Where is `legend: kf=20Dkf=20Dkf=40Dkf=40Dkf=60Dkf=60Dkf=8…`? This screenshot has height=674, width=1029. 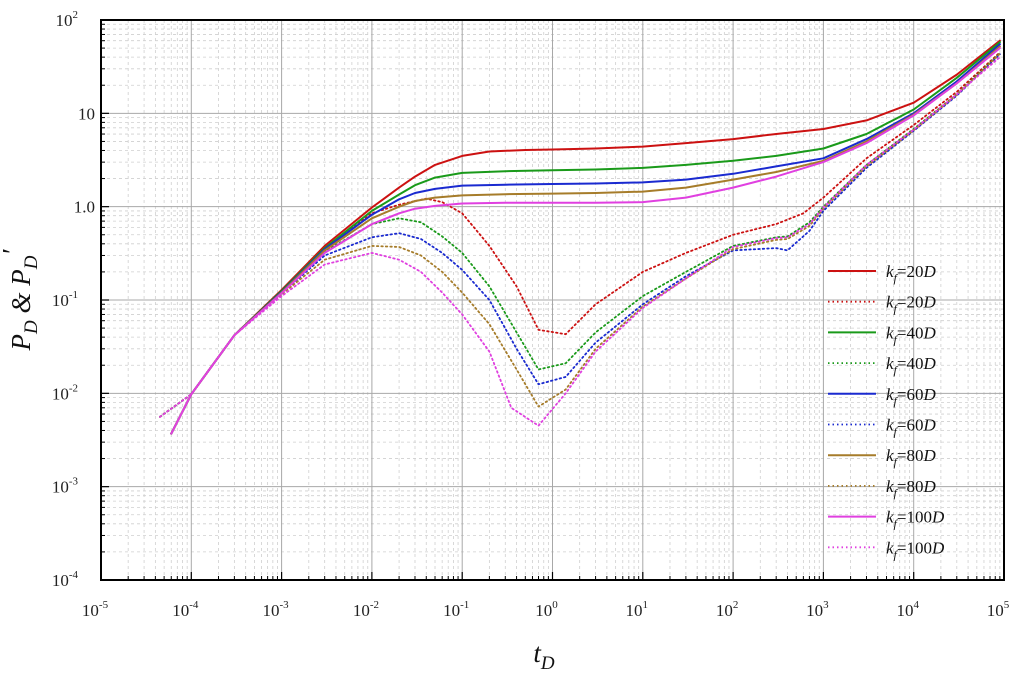 legend: kf=20Dkf=20Dkf=40Dkf=40Dkf=60Dkf=60Dkf=8… is located at coordinates (886, 411).